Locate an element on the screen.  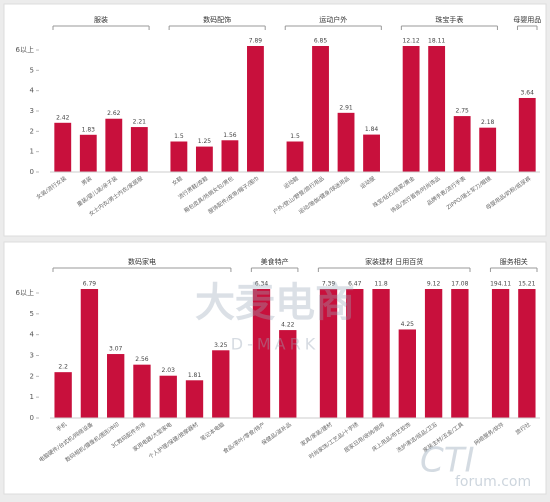
value-label: 11.8 is located at coordinates (381, 284).